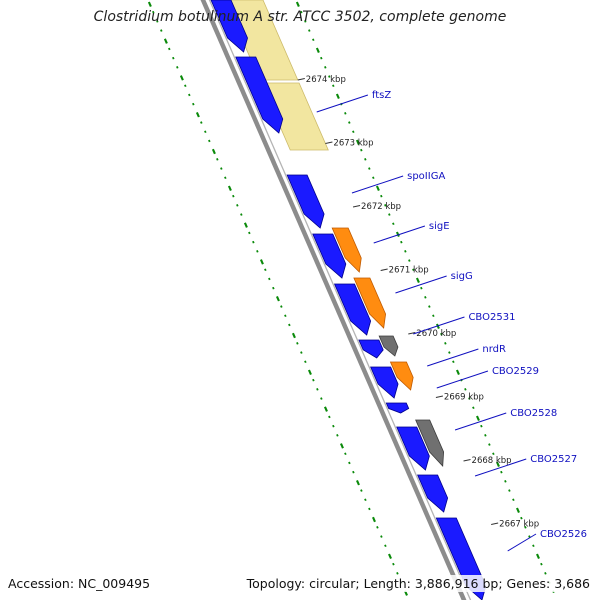  I want to click on gene-label-cbo2528: CBO2528, so click(533, 413).